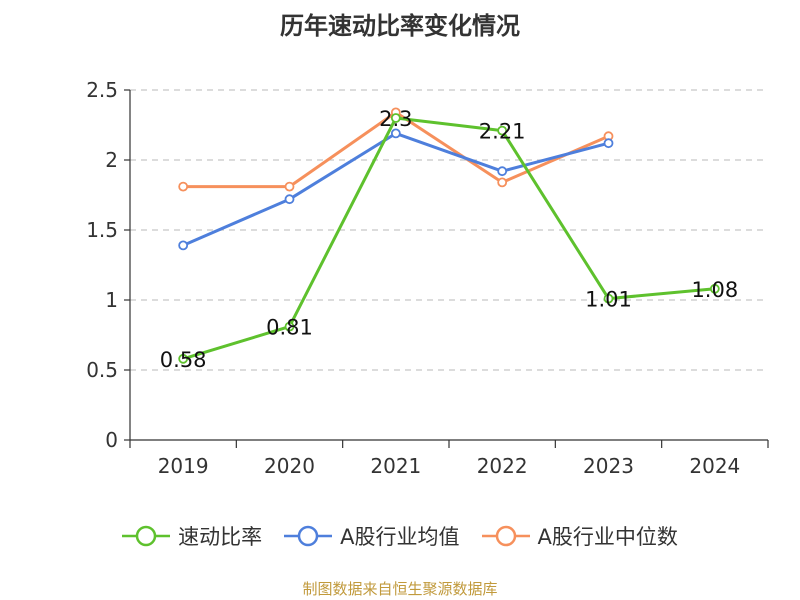 This screenshot has height=600, width=800. I want to click on x-tick-label: 2019, so click(183, 466).